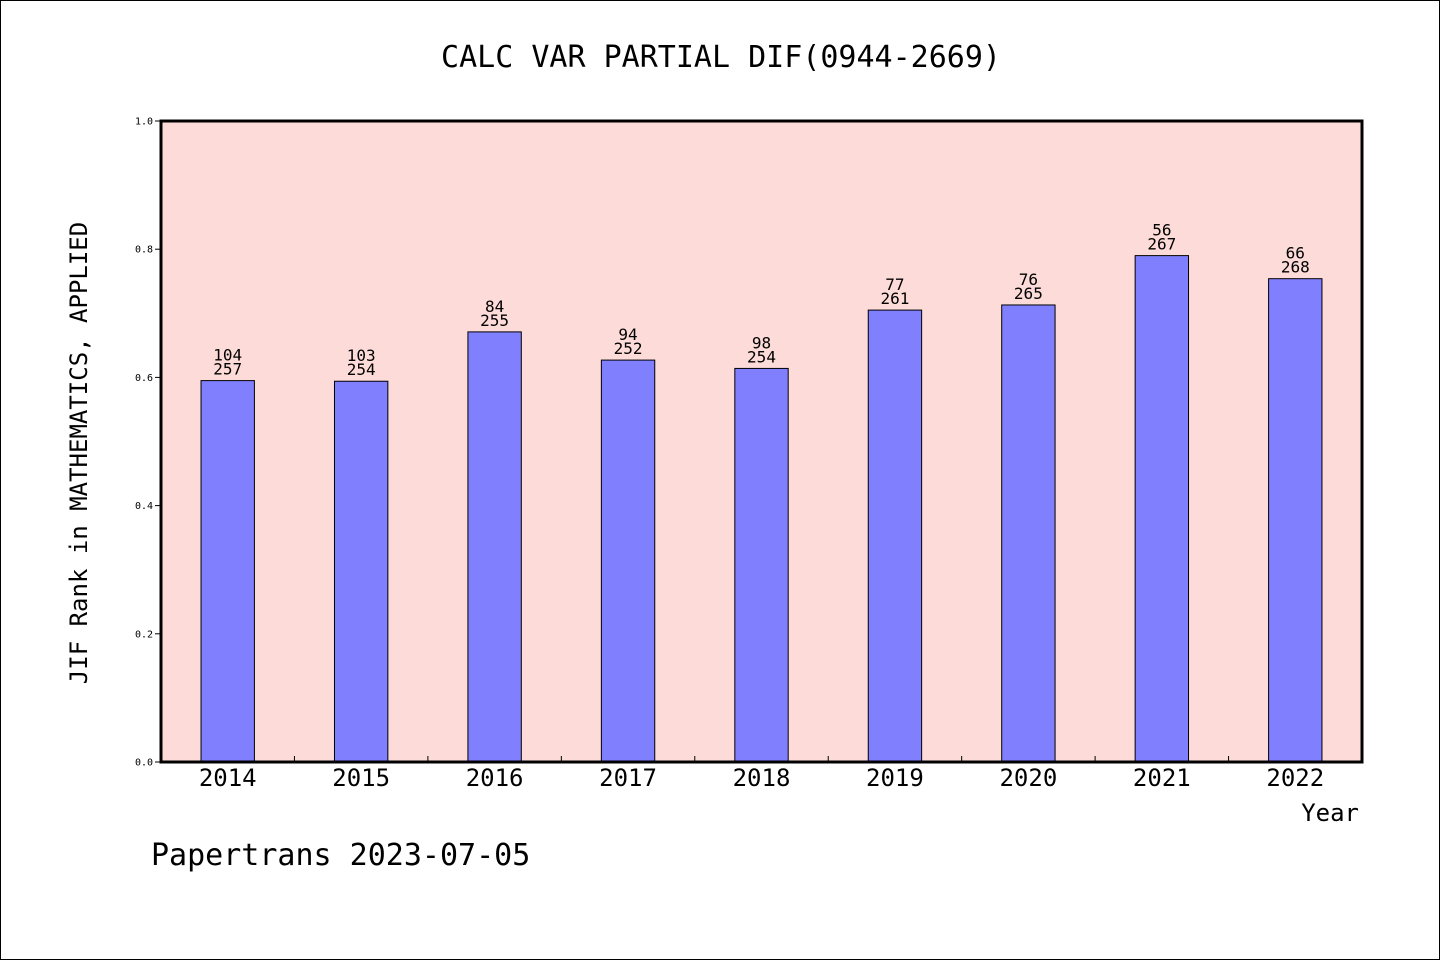 This screenshot has width=1440, height=966. Describe the element at coordinates (227, 355) in the screenshot. I see `bar-rank-label: 104` at that location.